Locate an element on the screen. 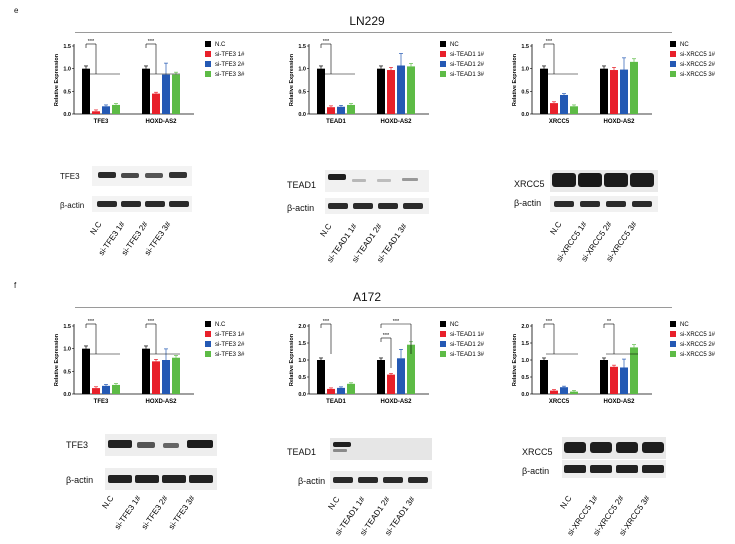  blot-f-1-control-label: β-actin is located at coordinates (312, 481).